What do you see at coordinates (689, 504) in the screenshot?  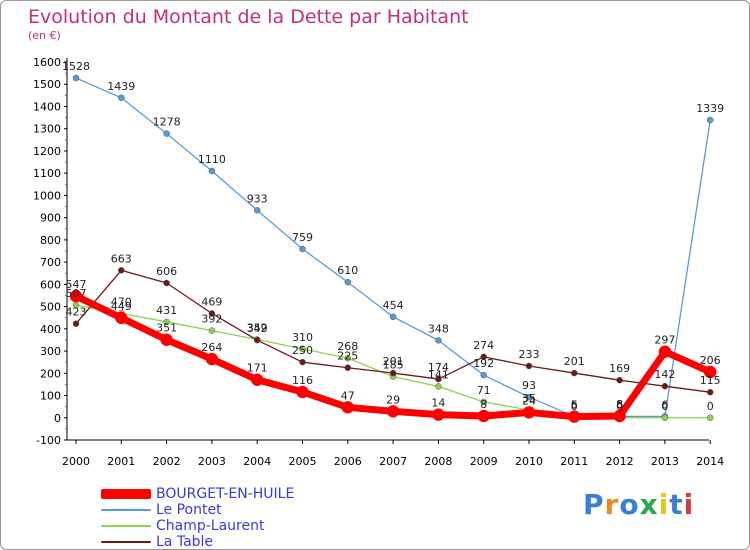 I see `logo-letter: i` at bounding box center [689, 504].